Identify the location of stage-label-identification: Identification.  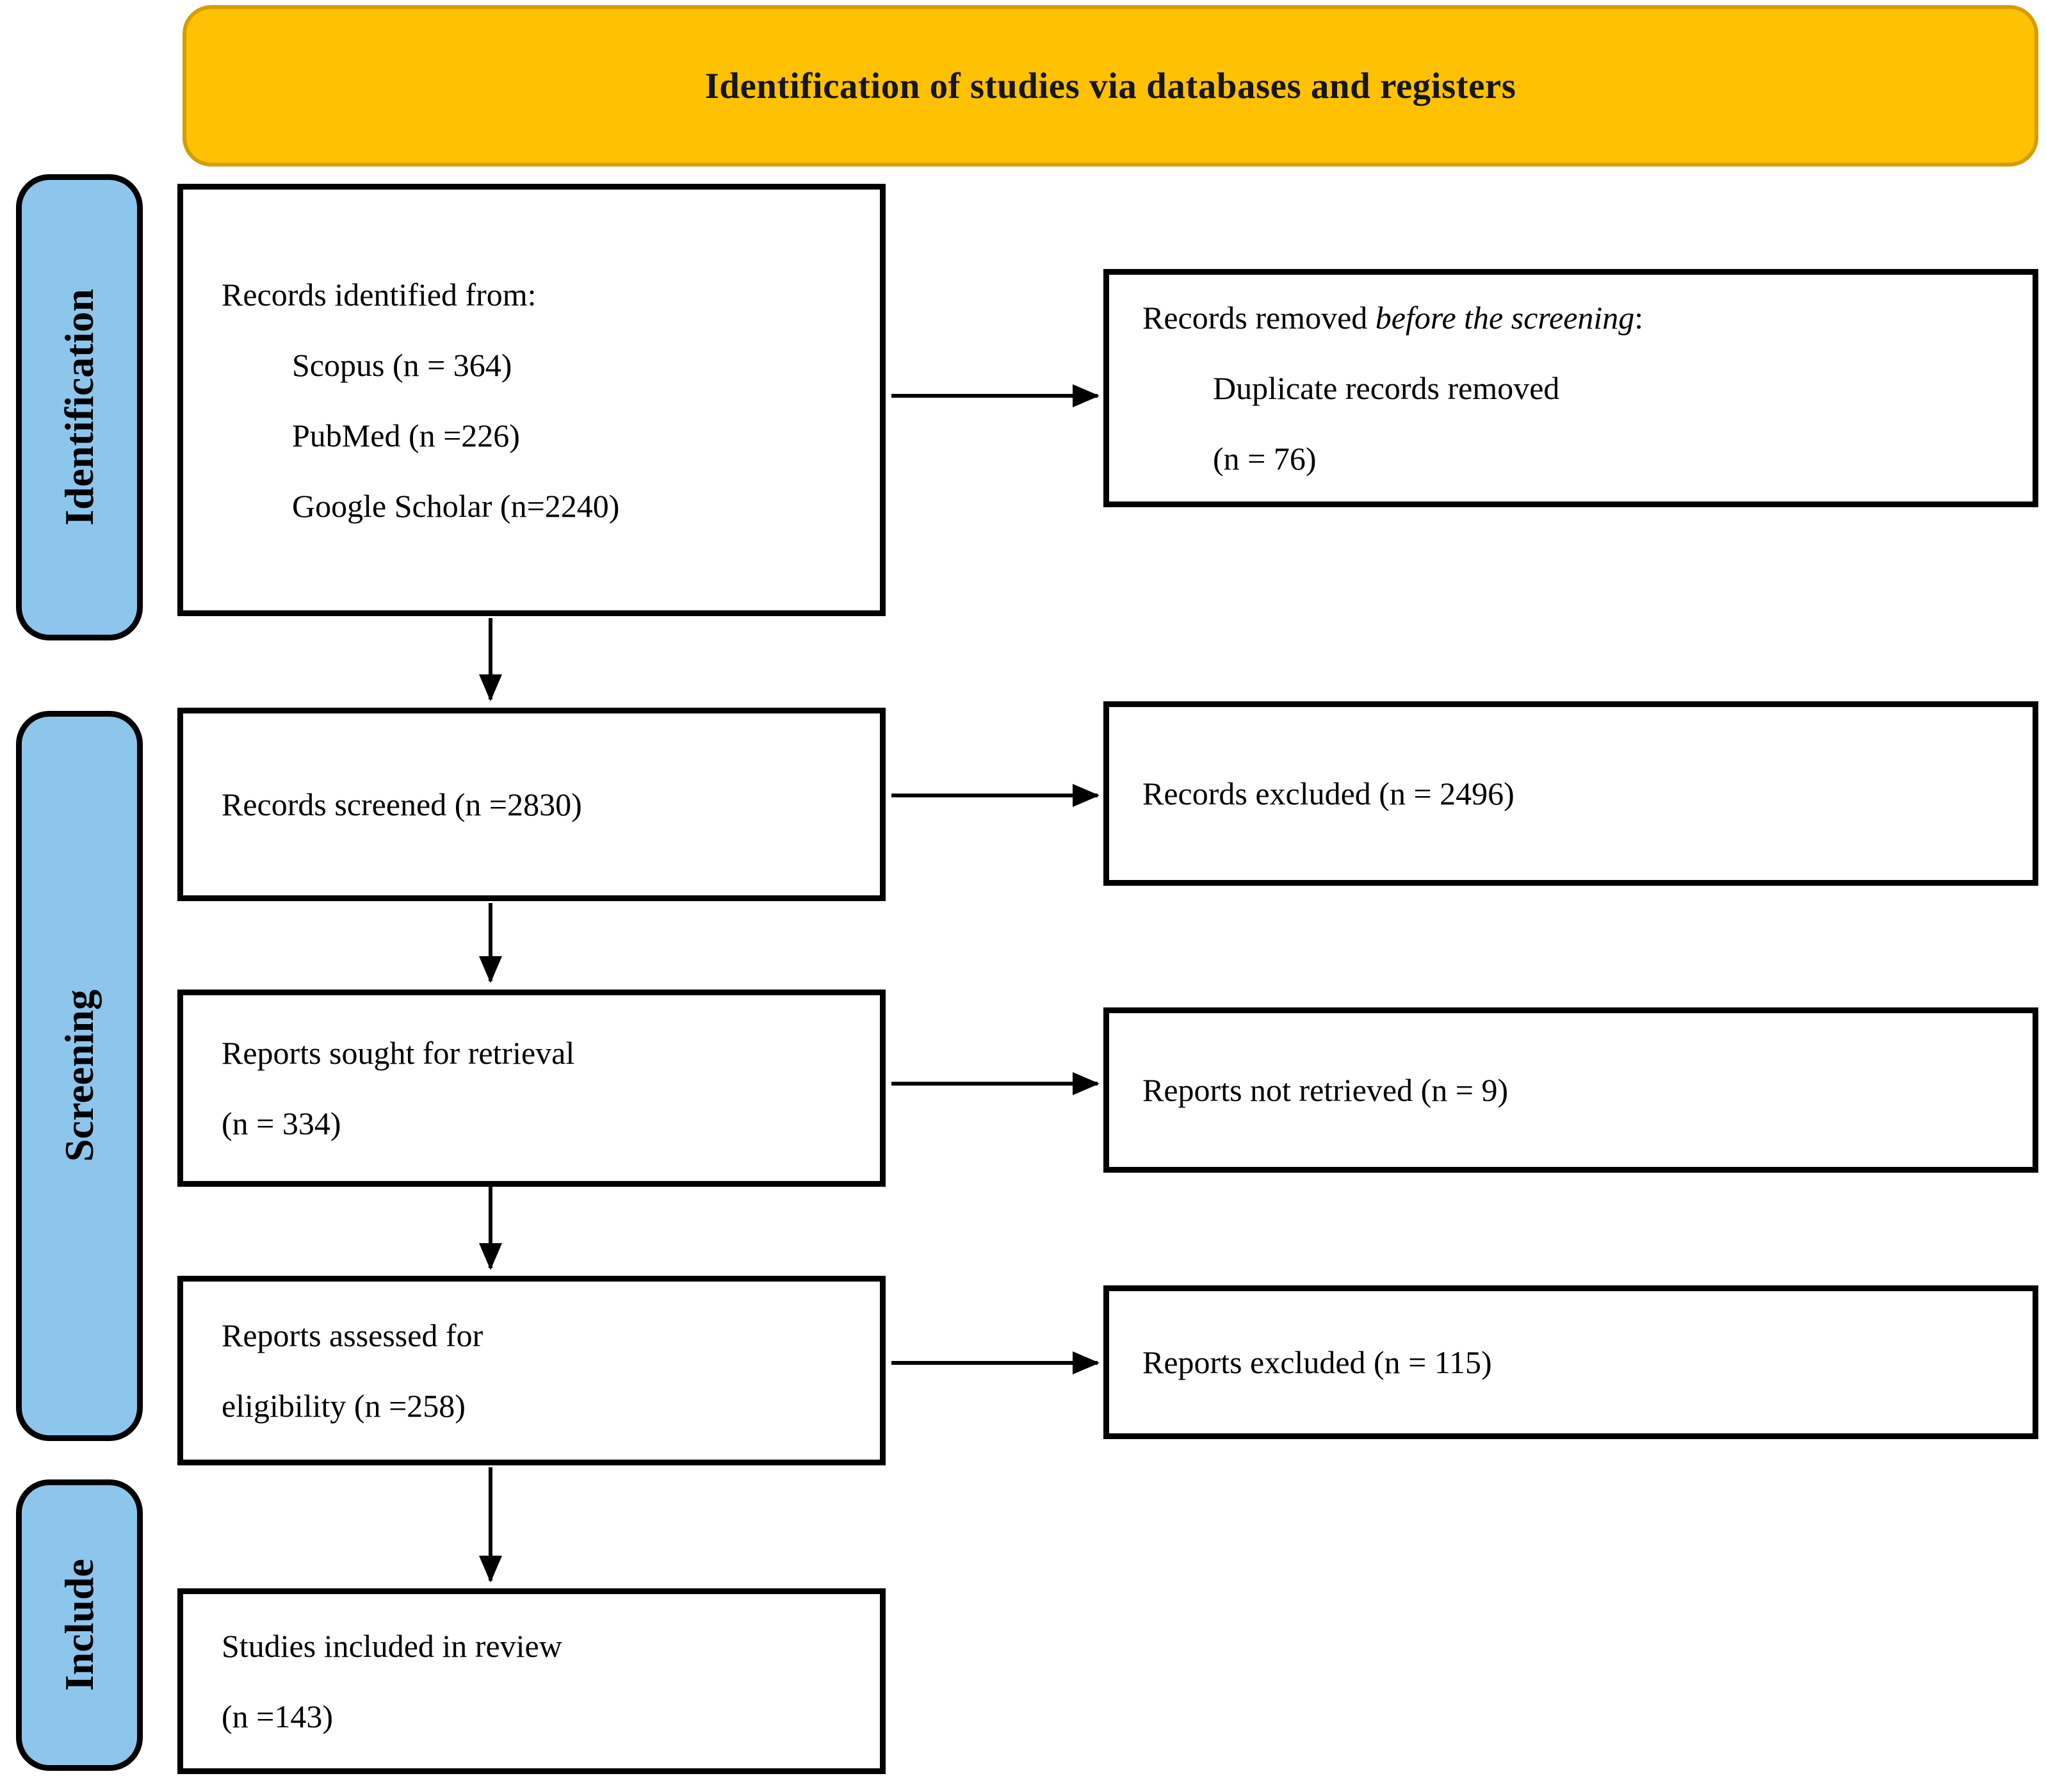
(79, 407).